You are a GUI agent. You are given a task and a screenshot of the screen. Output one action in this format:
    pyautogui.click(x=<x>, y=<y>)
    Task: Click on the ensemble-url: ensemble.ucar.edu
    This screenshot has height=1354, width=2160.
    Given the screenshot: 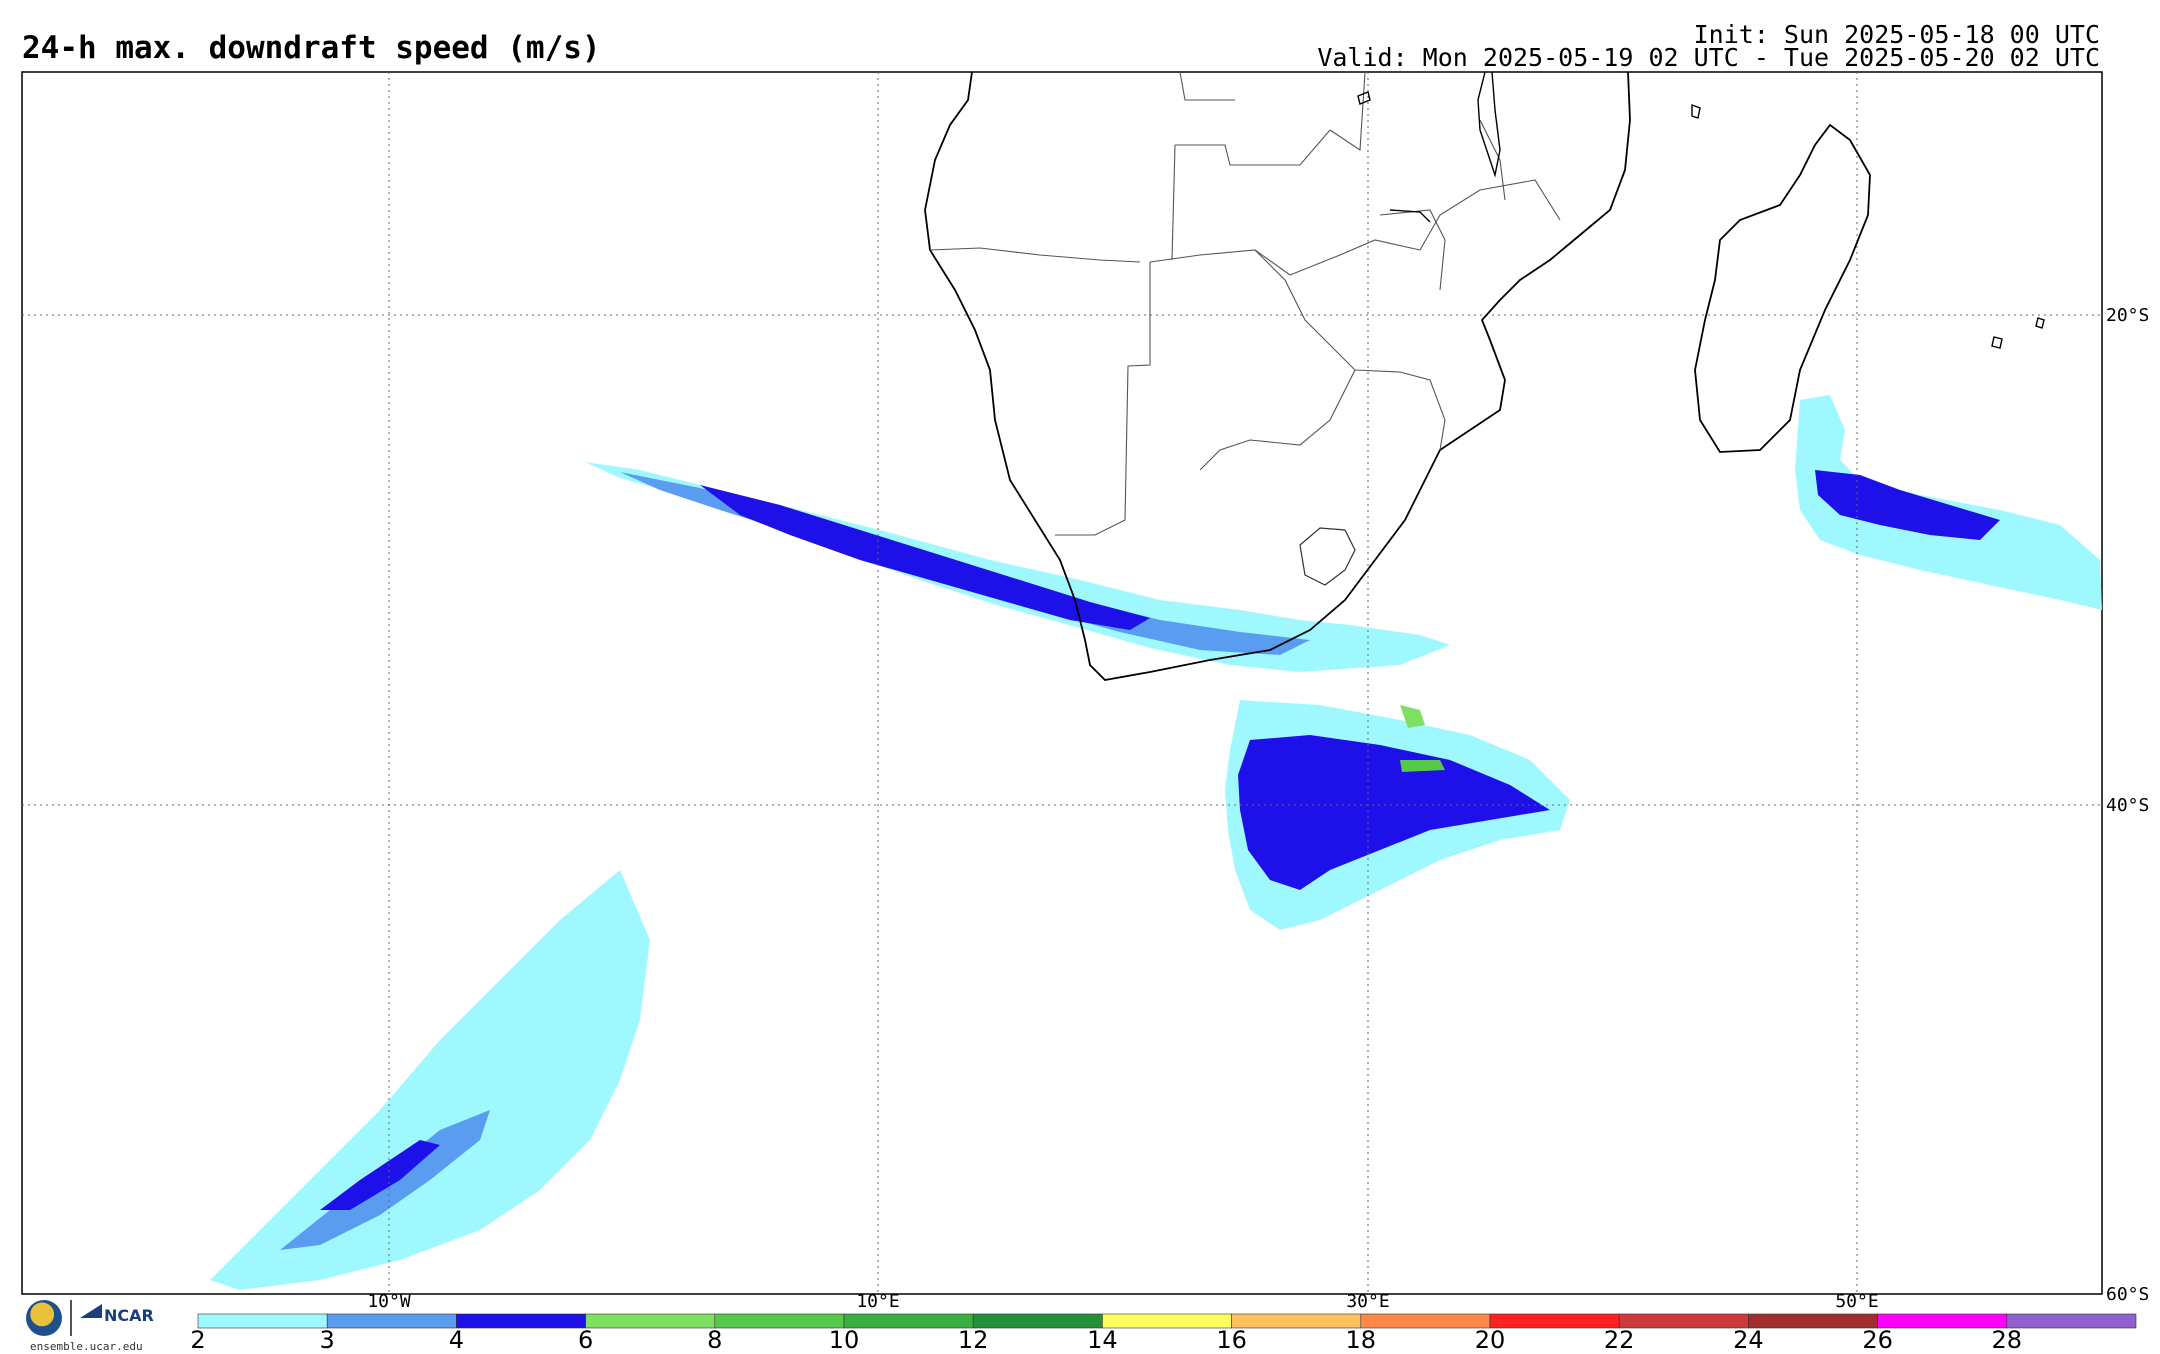 What is the action you would take?
    pyautogui.click(x=86, y=1346)
    